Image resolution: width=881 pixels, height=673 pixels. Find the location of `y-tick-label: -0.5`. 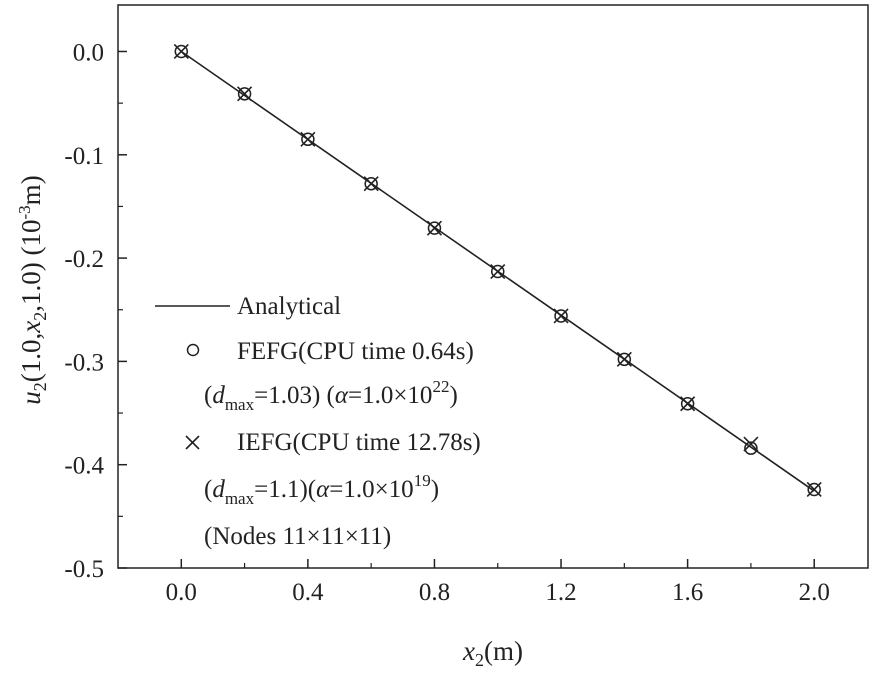

y-tick-label: -0.5 is located at coordinates (84, 569).